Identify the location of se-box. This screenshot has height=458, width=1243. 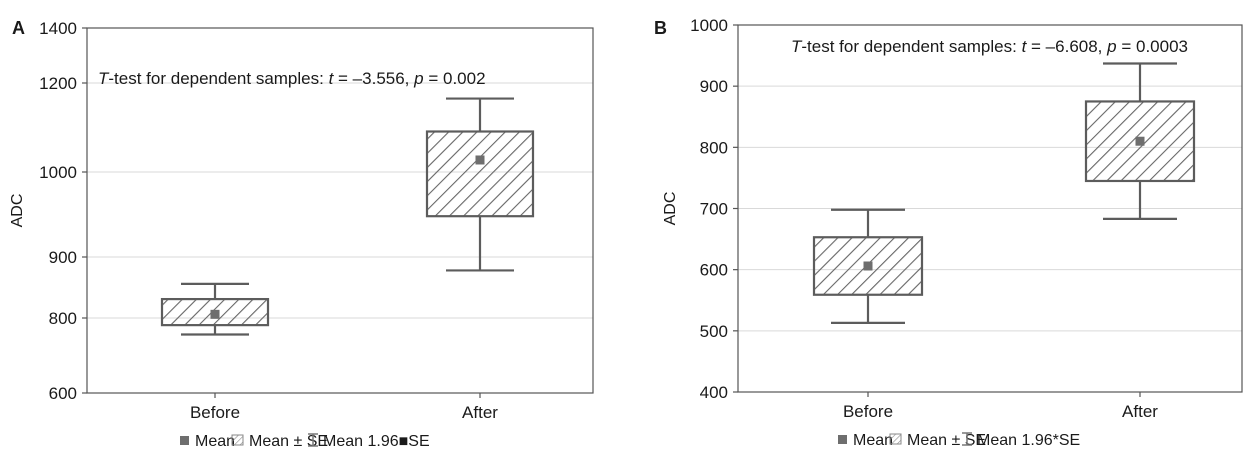
(480, 174).